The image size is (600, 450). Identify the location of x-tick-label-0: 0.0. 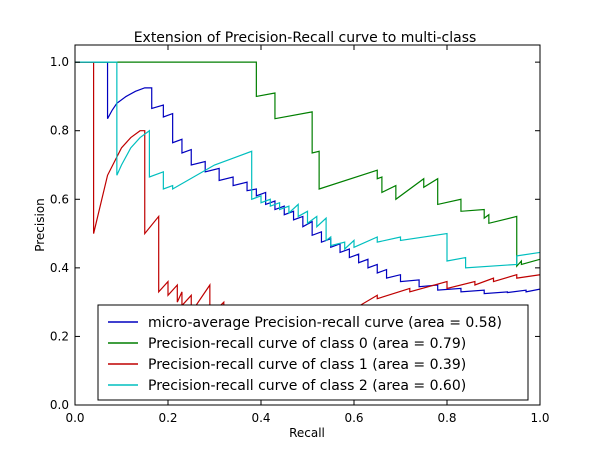
(74, 418).